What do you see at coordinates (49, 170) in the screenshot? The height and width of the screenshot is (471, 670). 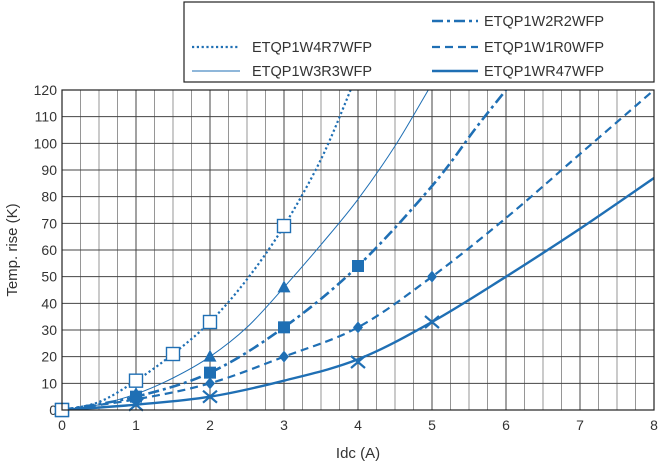 I see `y-tick-label: 90` at bounding box center [49, 170].